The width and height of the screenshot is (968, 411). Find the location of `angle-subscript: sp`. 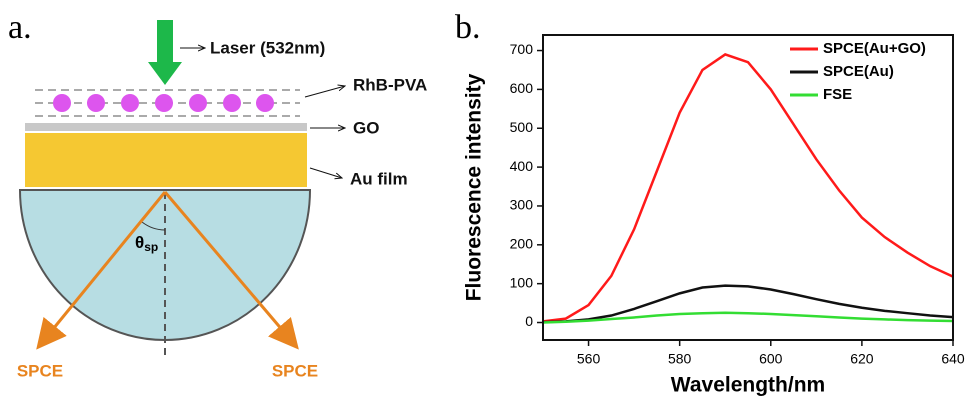

angle-subscript: sp is located at coordinates (151, 247).